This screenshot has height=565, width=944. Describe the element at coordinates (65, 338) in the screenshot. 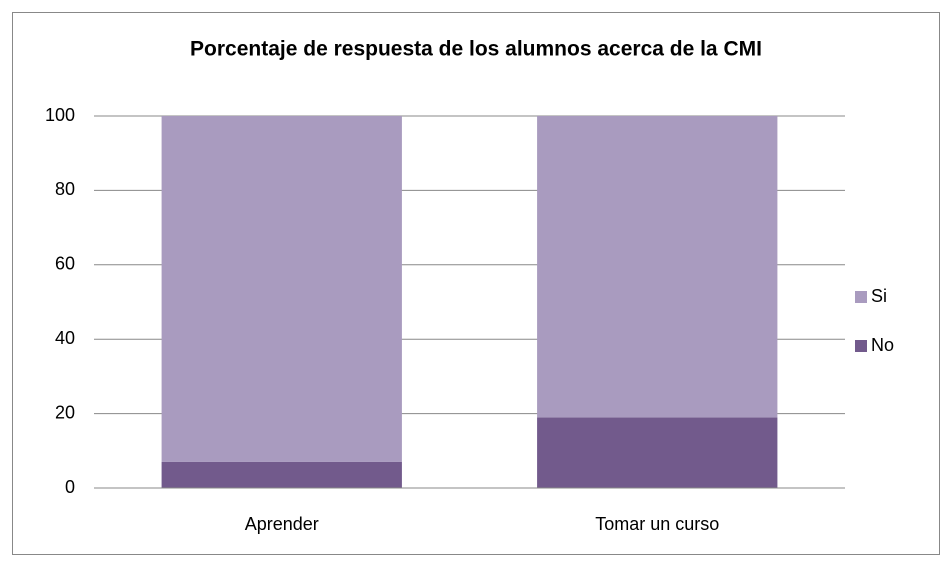

I see `y-tick-label: 40` at that location.